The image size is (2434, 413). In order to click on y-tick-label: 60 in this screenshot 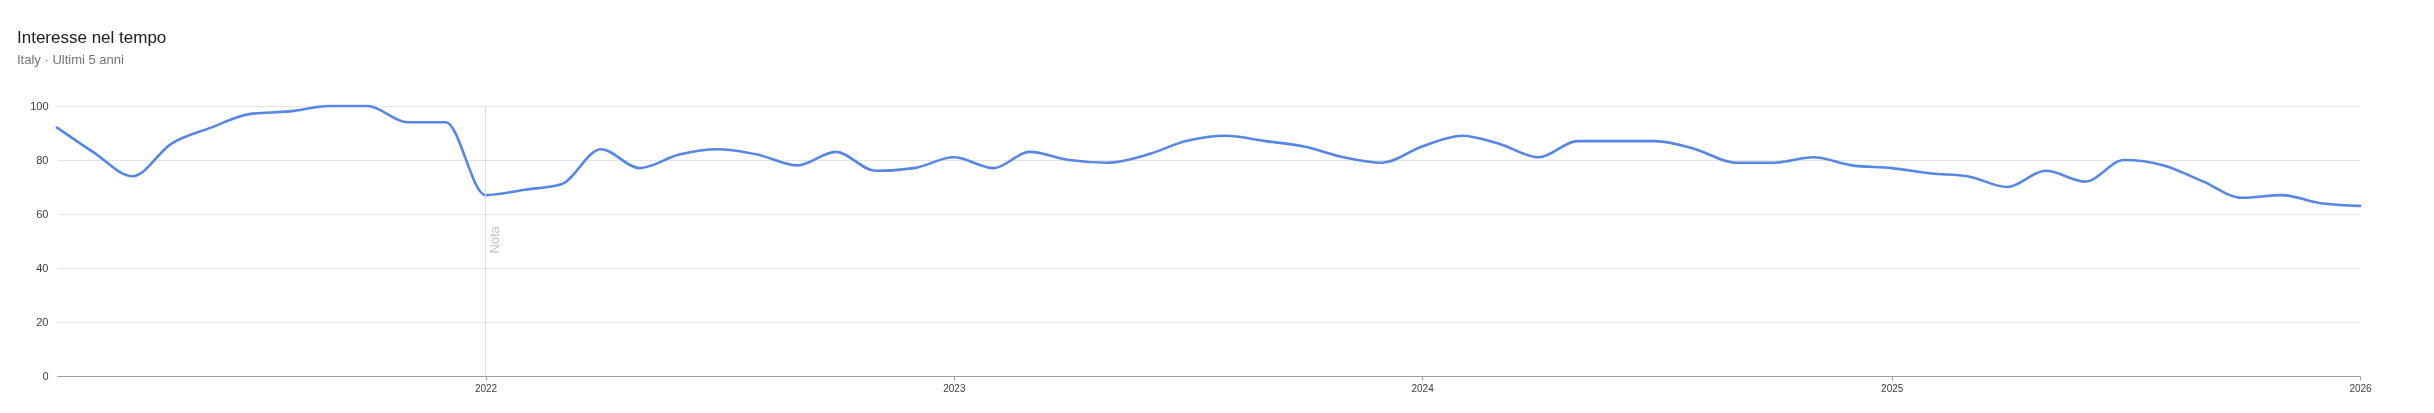, I will do `click(42, 213)`.